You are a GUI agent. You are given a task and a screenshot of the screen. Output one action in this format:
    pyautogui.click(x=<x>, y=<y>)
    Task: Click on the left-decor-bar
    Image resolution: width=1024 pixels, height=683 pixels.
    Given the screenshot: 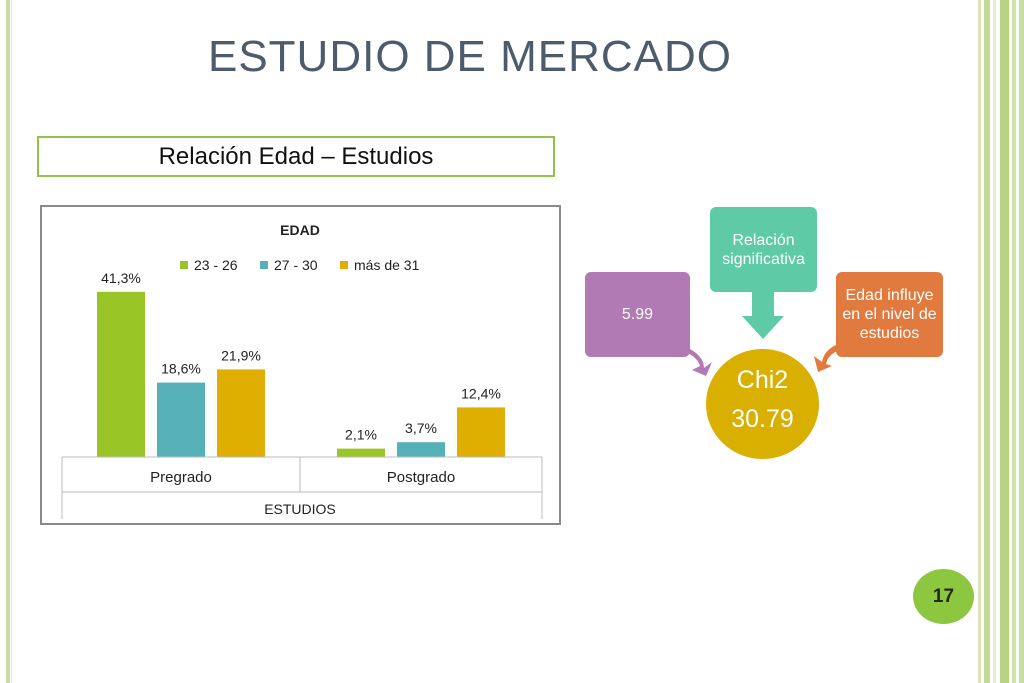 What is the action you would take?
    pyautogui.click(x=8, y=341)
    